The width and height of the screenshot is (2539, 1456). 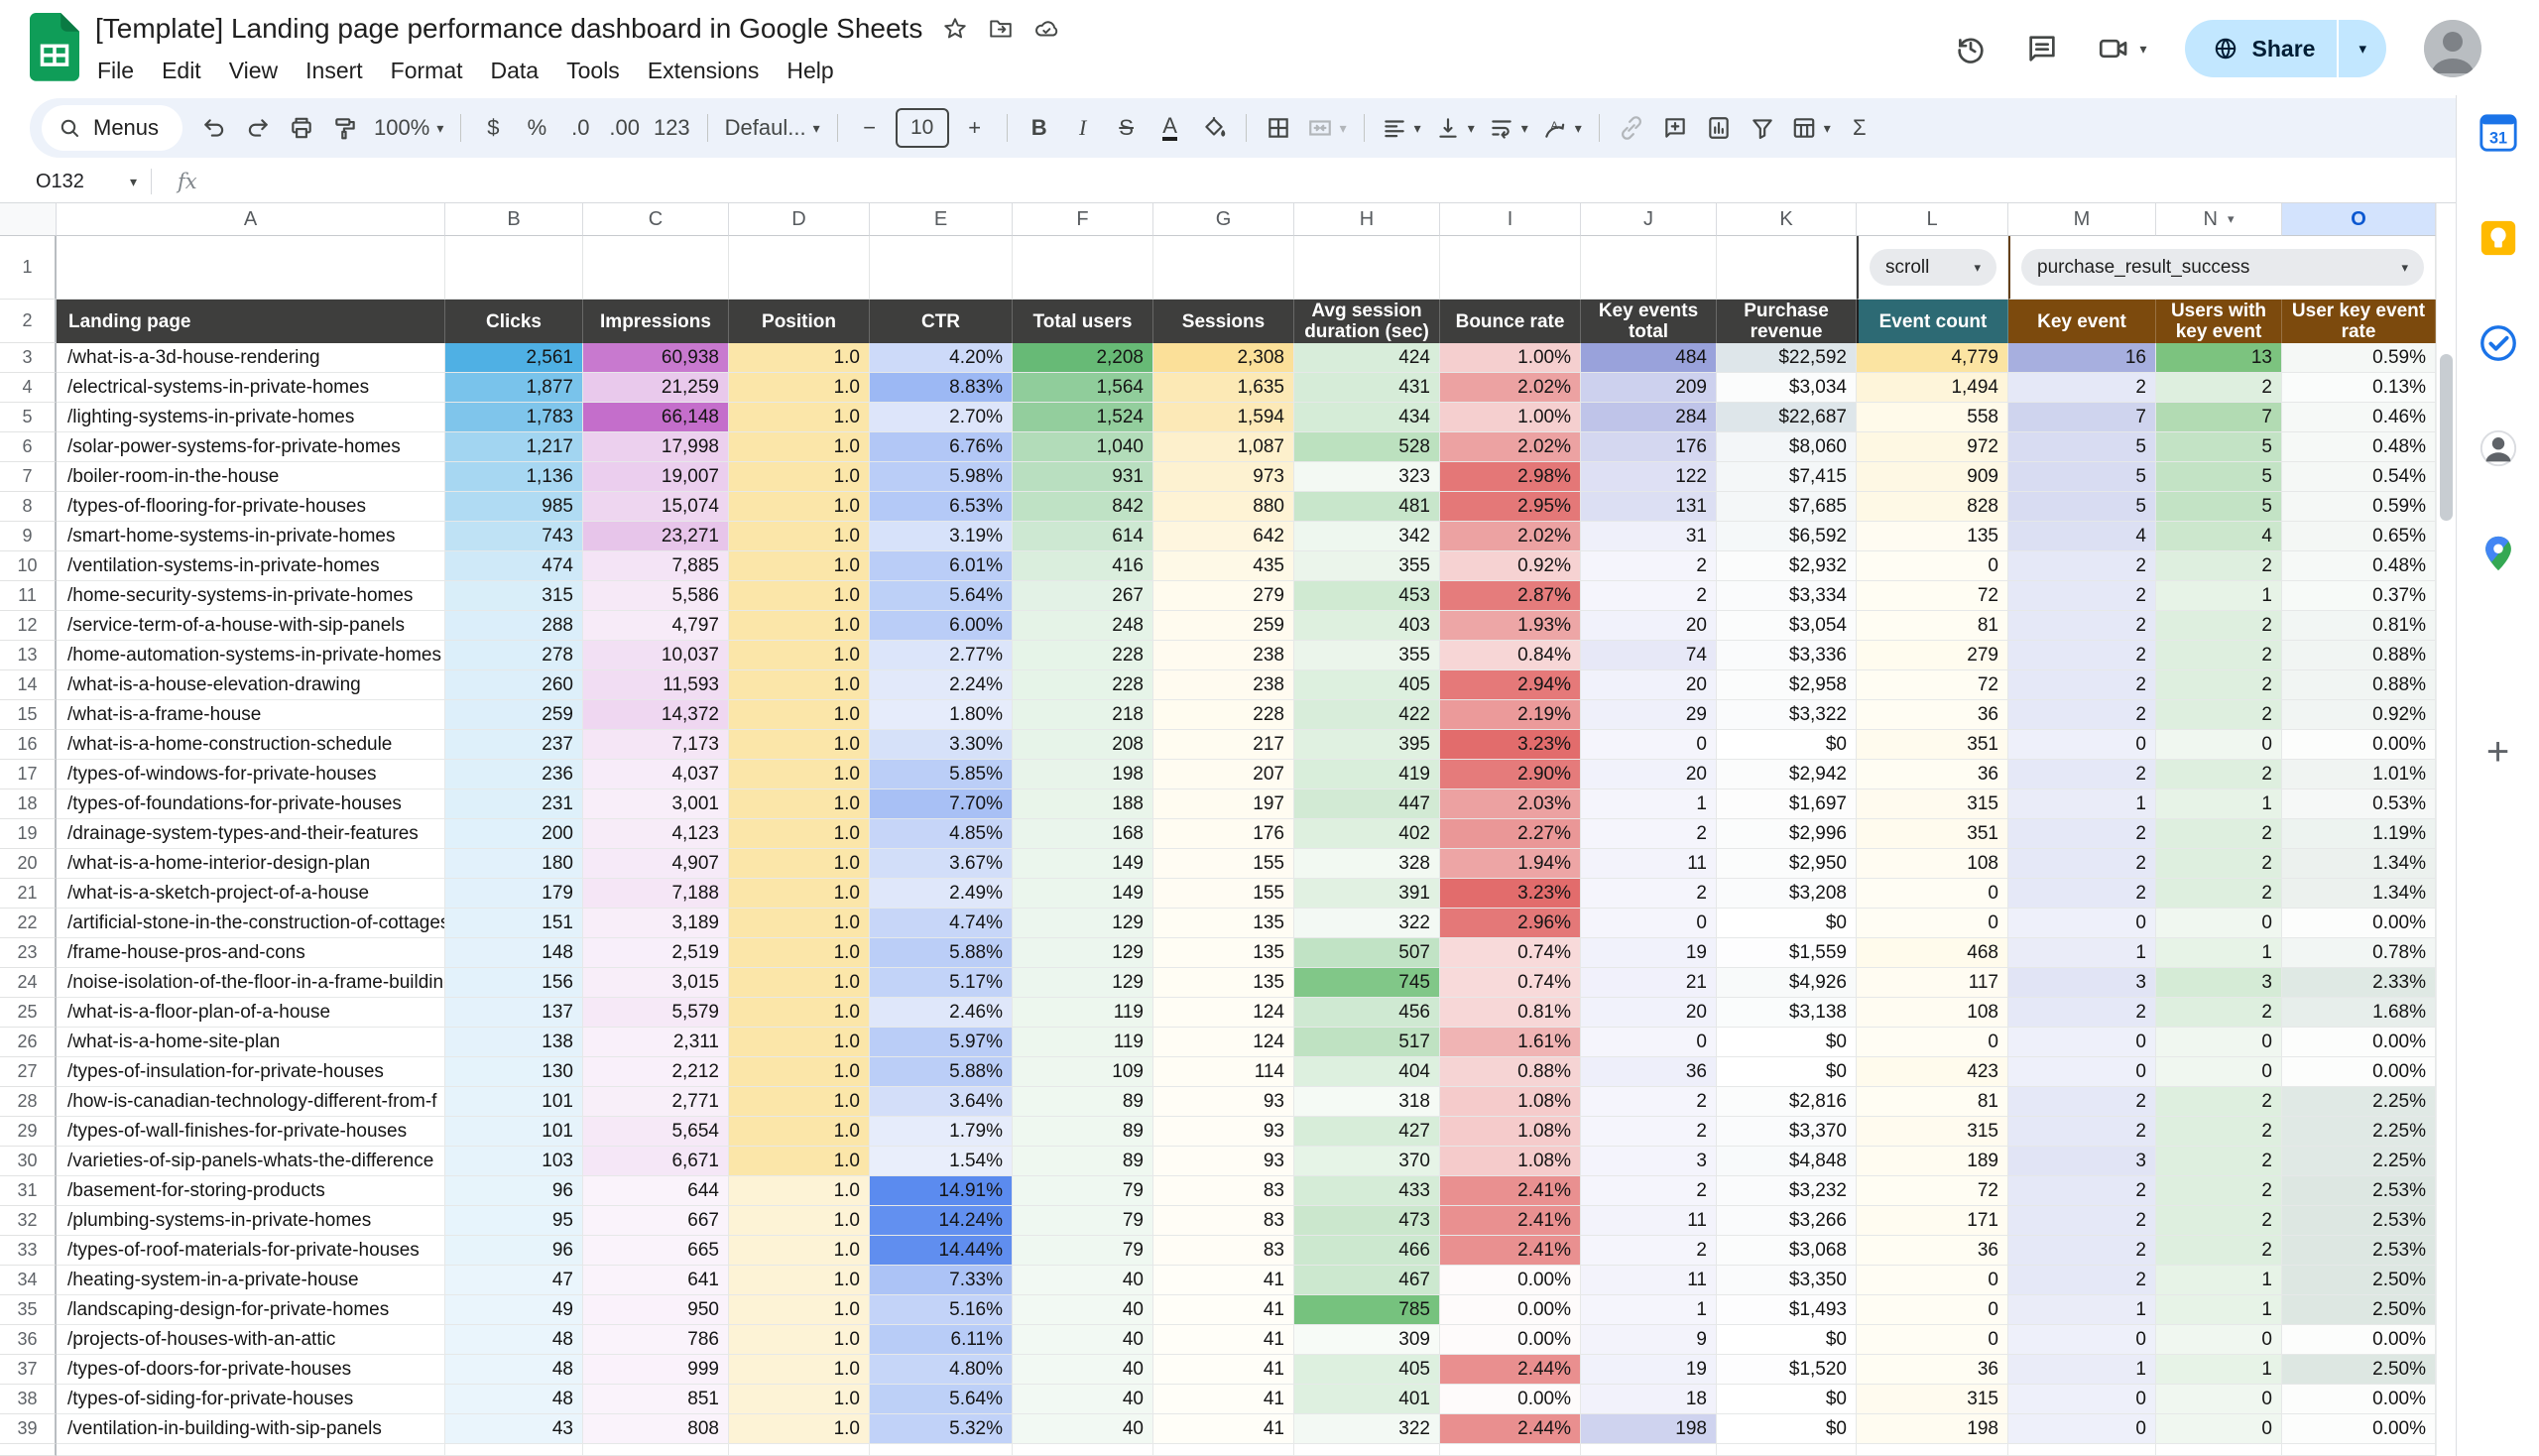 I want to click on cell-N29: 2, so click(x=2219, y=1132).